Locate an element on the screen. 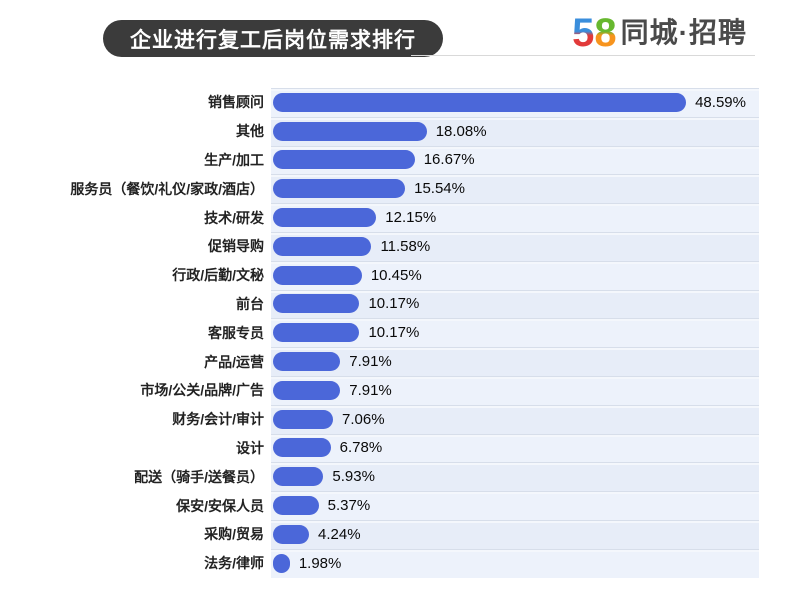 This screenshot has width=800, height=598. bar-category-label: 促销导购 is located at coordinates (236, 246).